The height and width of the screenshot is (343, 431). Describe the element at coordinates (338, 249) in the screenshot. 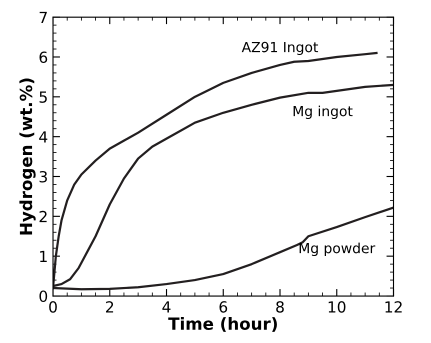

I see `series-label: Mg powder` at that location.